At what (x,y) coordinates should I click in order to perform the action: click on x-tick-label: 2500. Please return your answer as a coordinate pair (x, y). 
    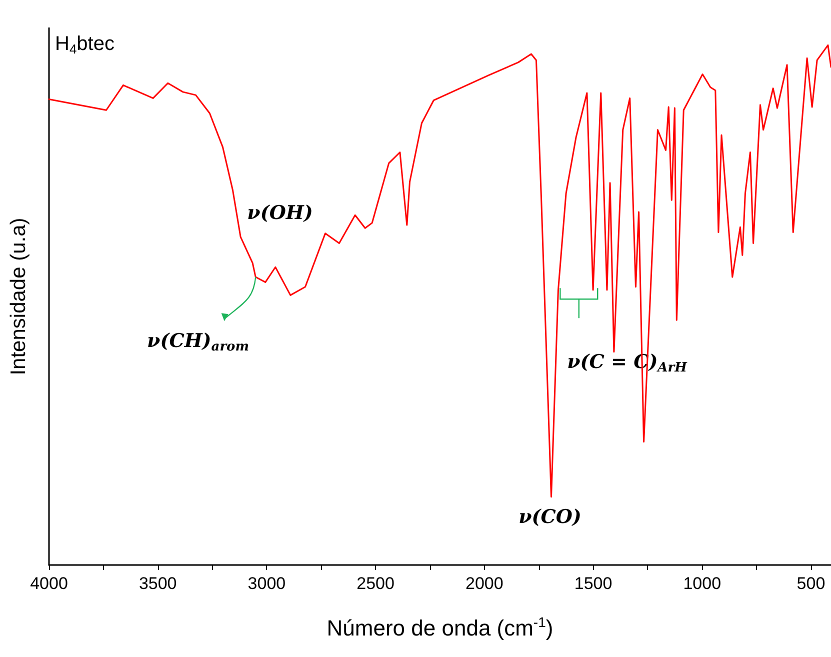
    Looking at the image, I should click on (375, 583).